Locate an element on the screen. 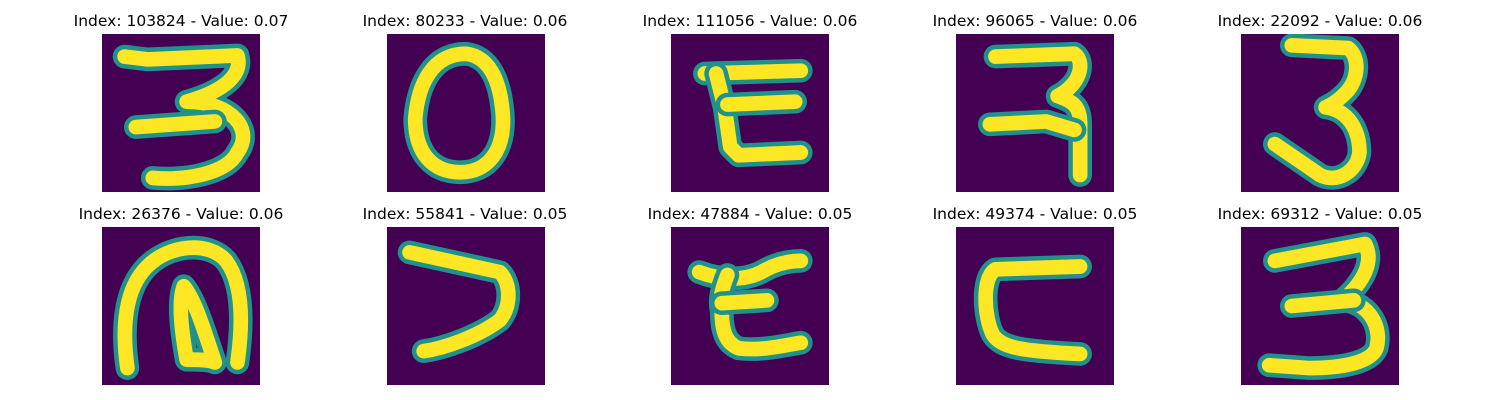  panel-title: Index: 49374 - Value: 0.05 is located at coordinates (1035, 214).